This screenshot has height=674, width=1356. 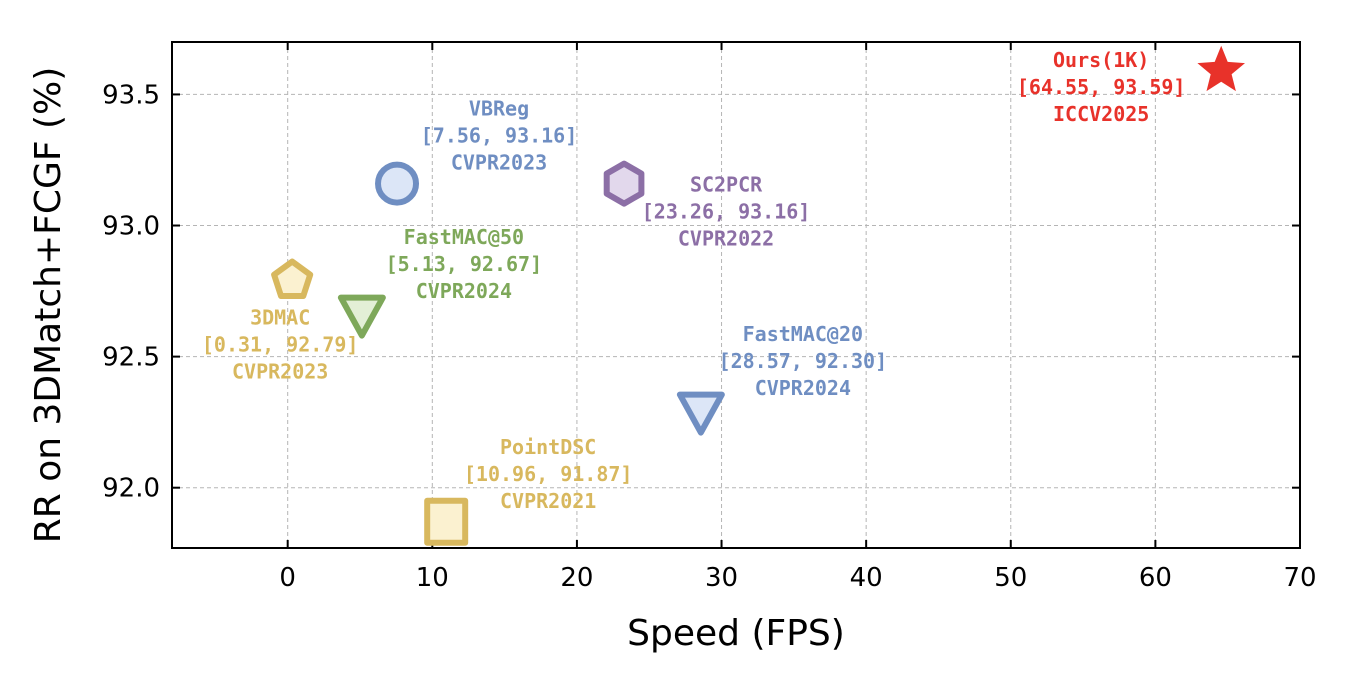 I want to click on x-tick-label: 20, so click(x=576, y=578).